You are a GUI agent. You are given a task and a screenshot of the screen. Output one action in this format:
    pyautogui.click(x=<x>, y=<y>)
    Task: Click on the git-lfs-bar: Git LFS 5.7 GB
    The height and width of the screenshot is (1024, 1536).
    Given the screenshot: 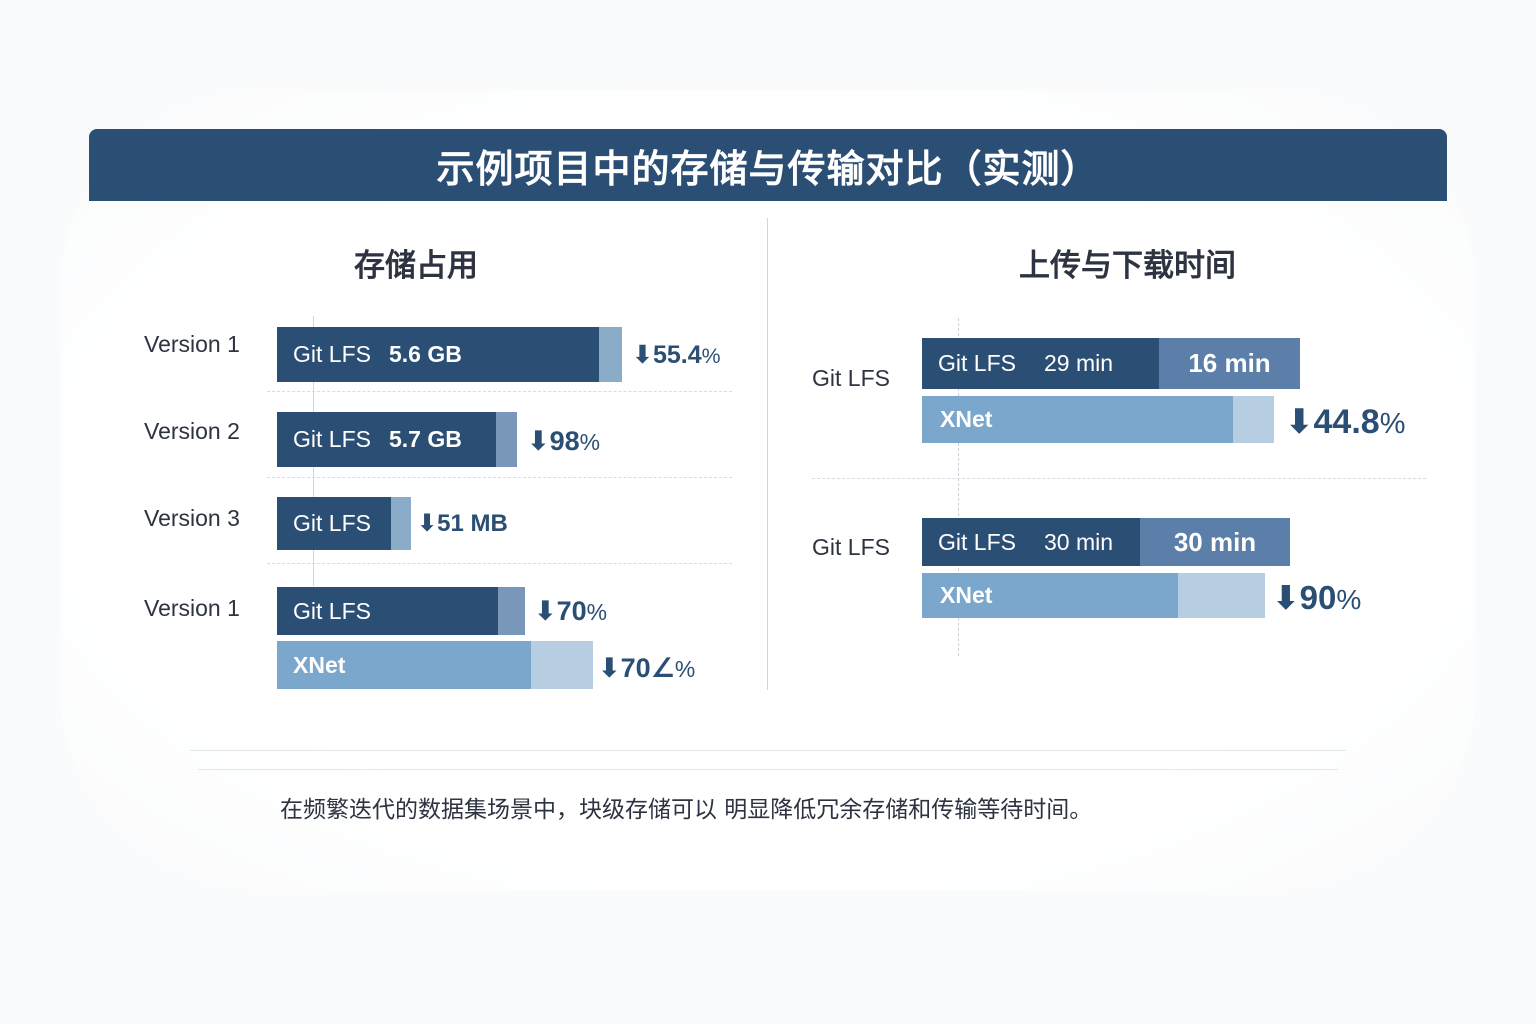 What is the action you would take?
    pyautogui.click(x=386, y=439)
    